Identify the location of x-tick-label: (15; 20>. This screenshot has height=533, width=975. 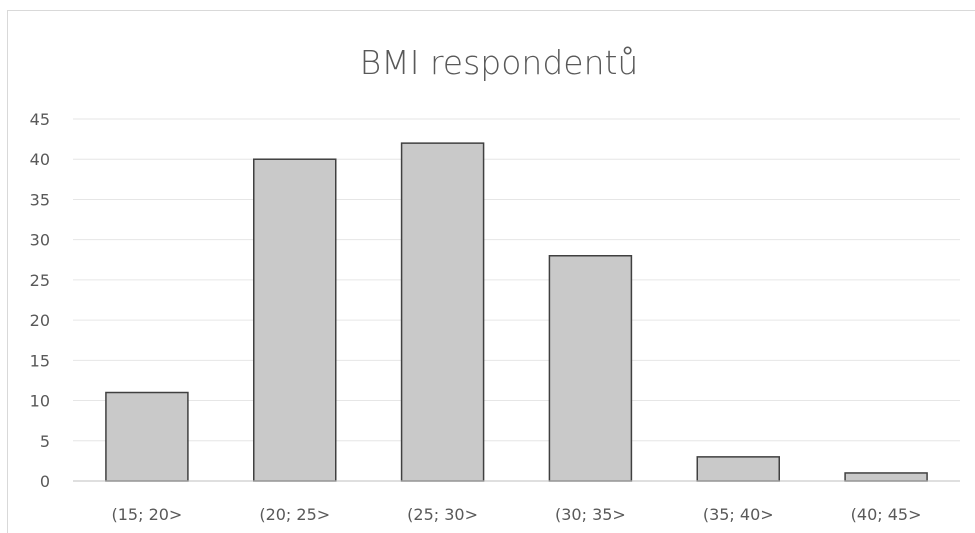
(146, 514).